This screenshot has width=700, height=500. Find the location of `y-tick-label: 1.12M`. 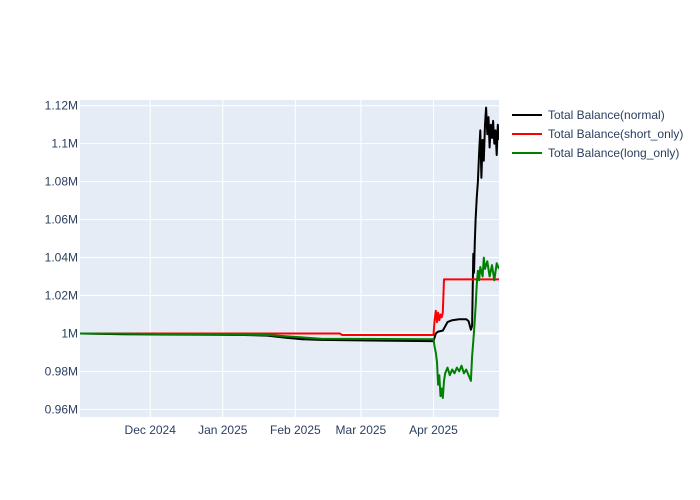

y-tick-label: 1.12M is located at coordinates (61, 106).